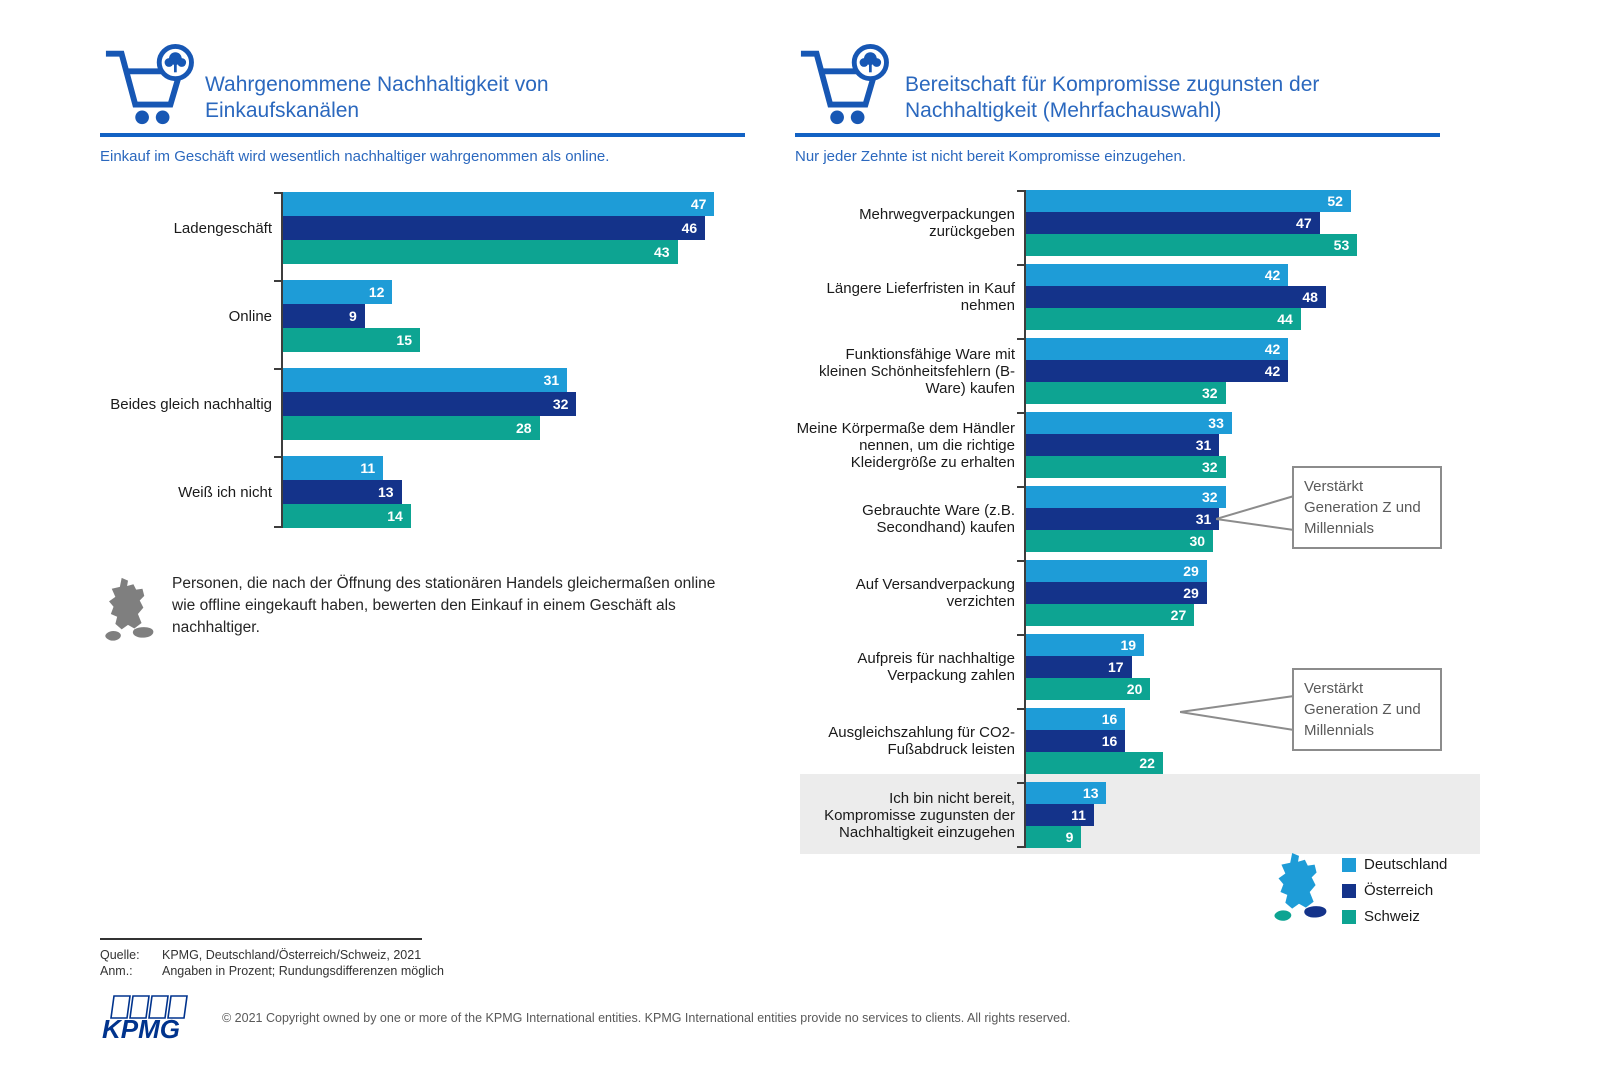  What do you see at coordinates (250, 316) in the screenshot?
I see `category-label: Online` at bounding box center [250, 316].